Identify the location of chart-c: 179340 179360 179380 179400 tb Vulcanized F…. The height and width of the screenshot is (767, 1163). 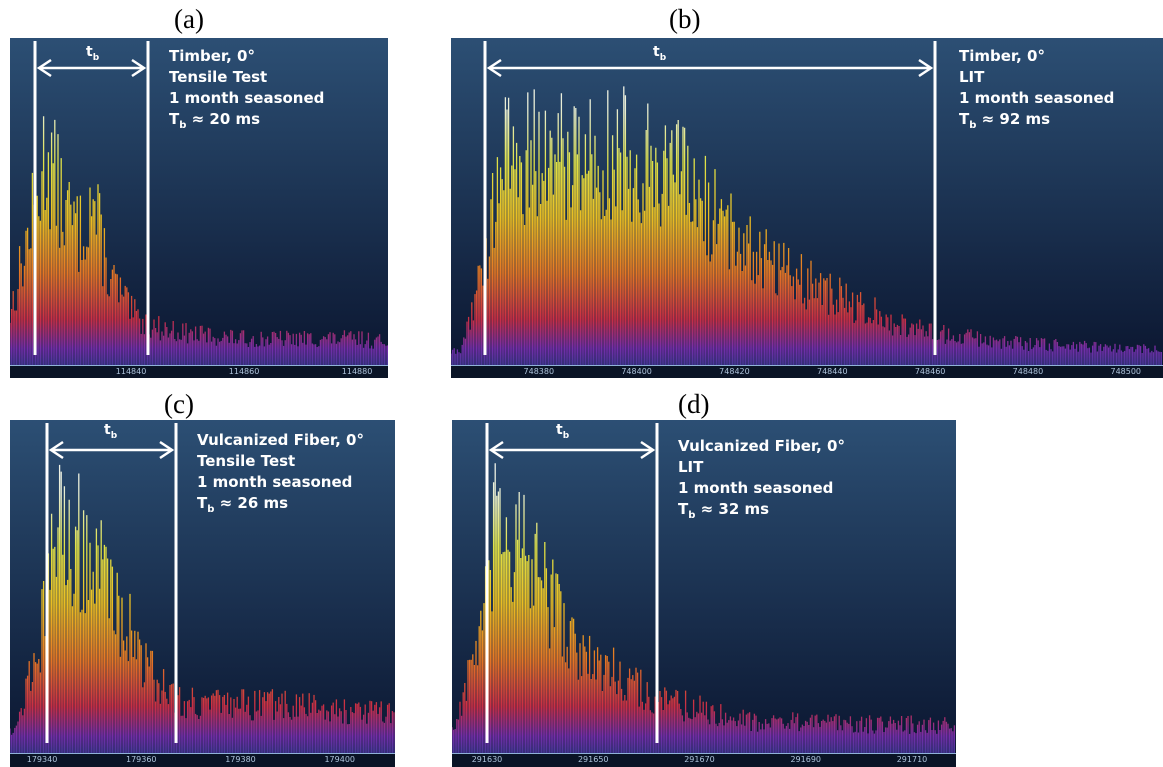
(202, 593).